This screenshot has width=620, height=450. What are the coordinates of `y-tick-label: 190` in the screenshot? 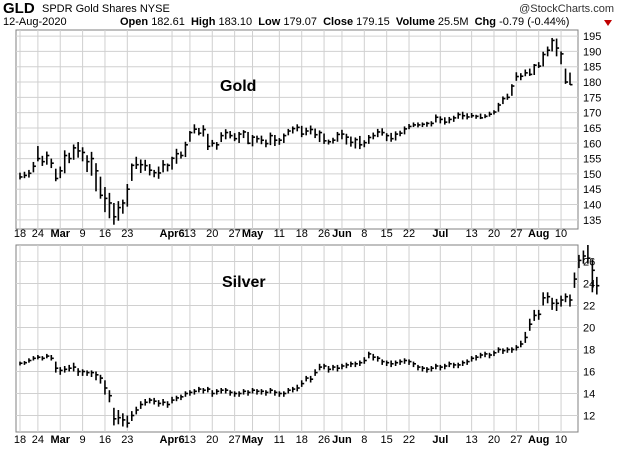 It's located at (592, 52).